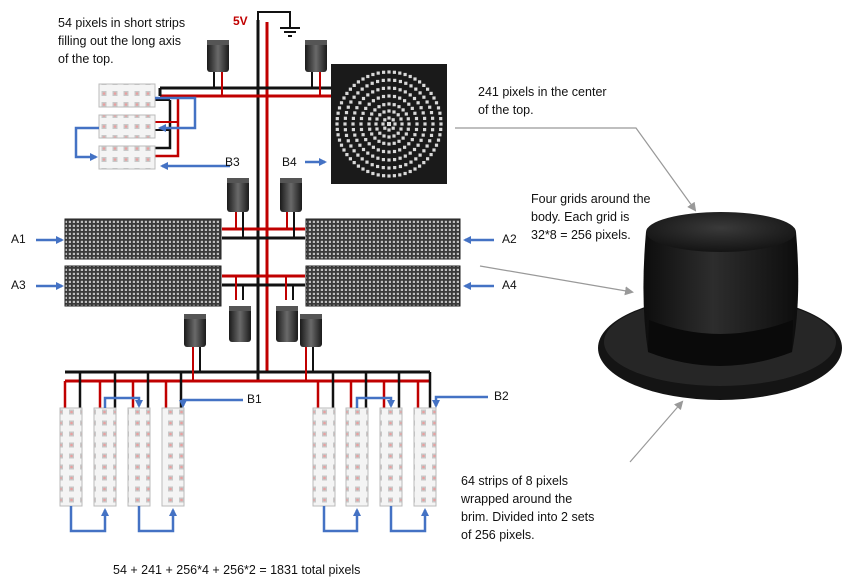 The image size is (846, 585). Describe the element at coordinates (18, 285) in the screenshot. I see `input-a3-label: A3` at that location.